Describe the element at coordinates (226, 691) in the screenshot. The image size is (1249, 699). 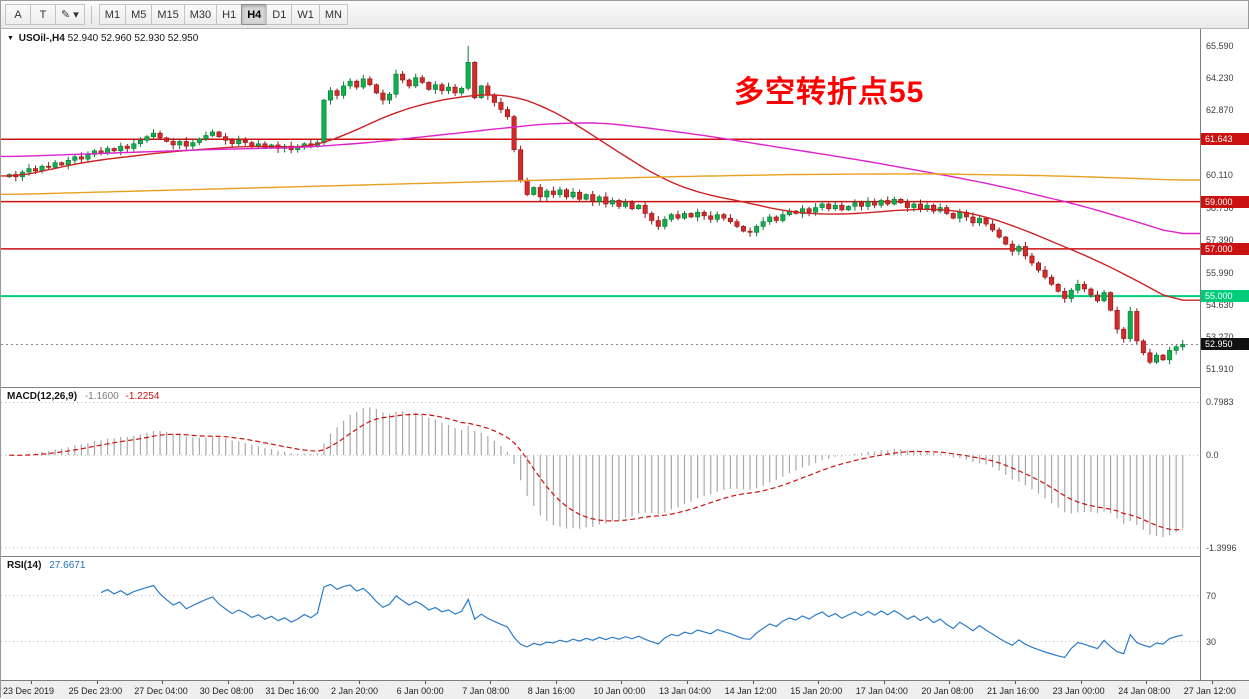
I see `time-label: 30 Dec 08:00` at that location.